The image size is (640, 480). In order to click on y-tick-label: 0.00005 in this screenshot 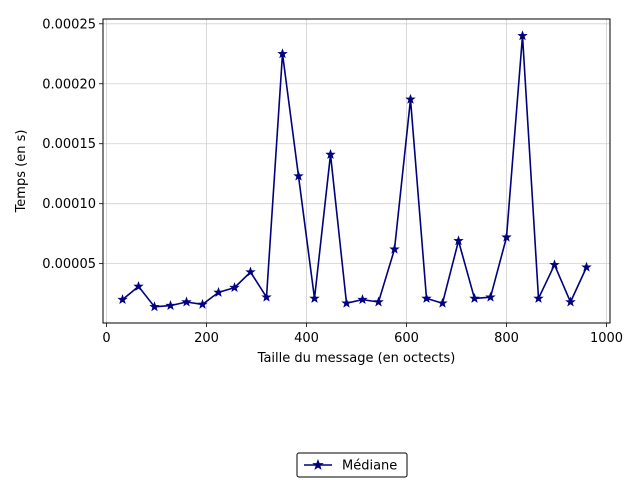, I will do `click(69, 264)`.